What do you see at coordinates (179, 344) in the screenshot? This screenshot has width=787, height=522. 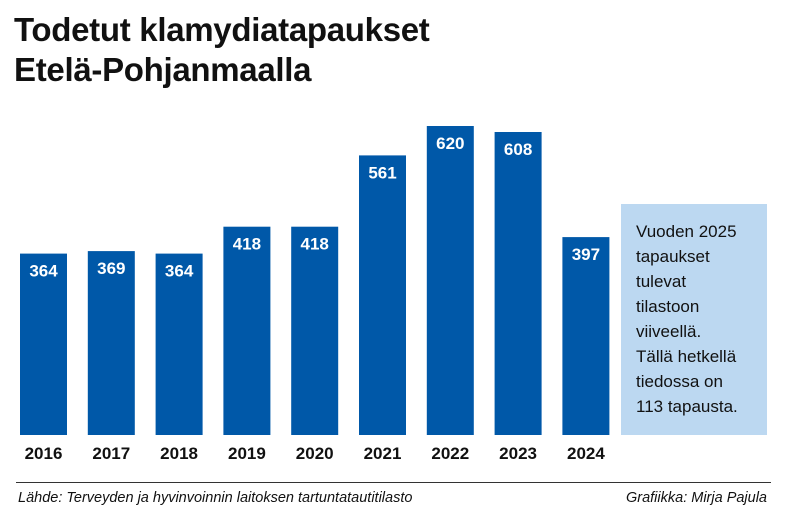 I see `bar-2018` at bounding box center [179, 344].